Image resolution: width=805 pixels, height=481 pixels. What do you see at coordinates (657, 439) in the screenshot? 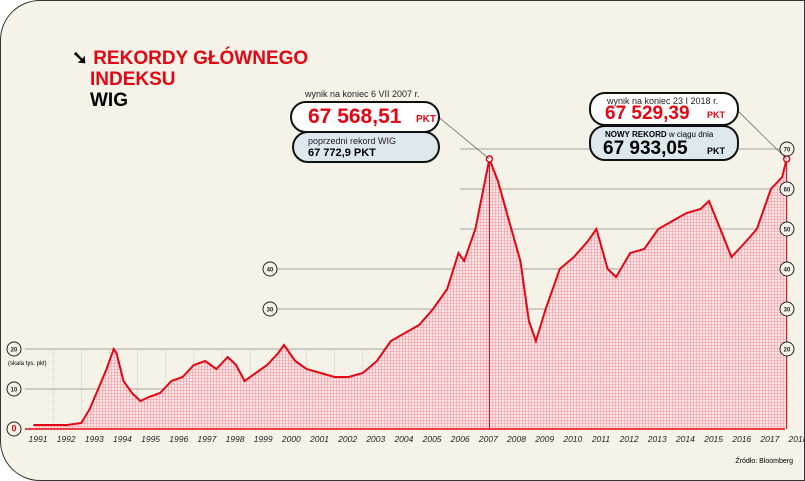
I see `x-tick-label: 2013` at bounding box center [657, 439].